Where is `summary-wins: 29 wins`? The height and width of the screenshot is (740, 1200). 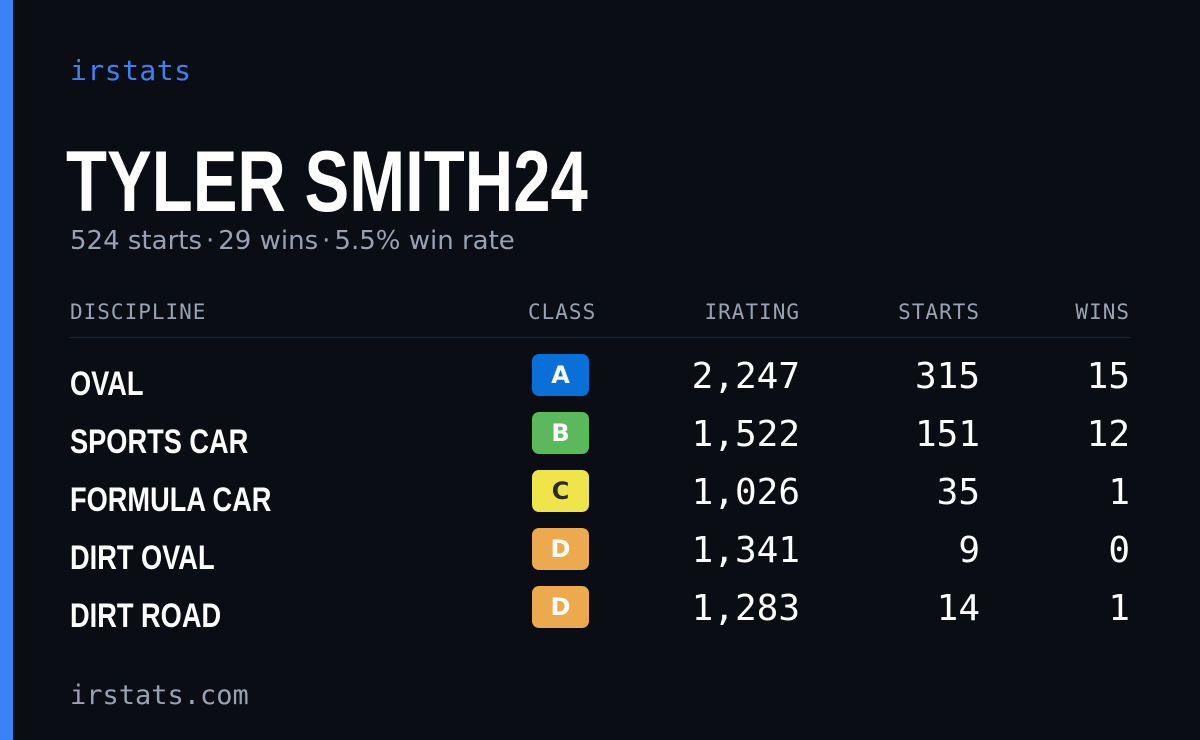 summary-wins: 29 wins is located at coordinates (268, 241).